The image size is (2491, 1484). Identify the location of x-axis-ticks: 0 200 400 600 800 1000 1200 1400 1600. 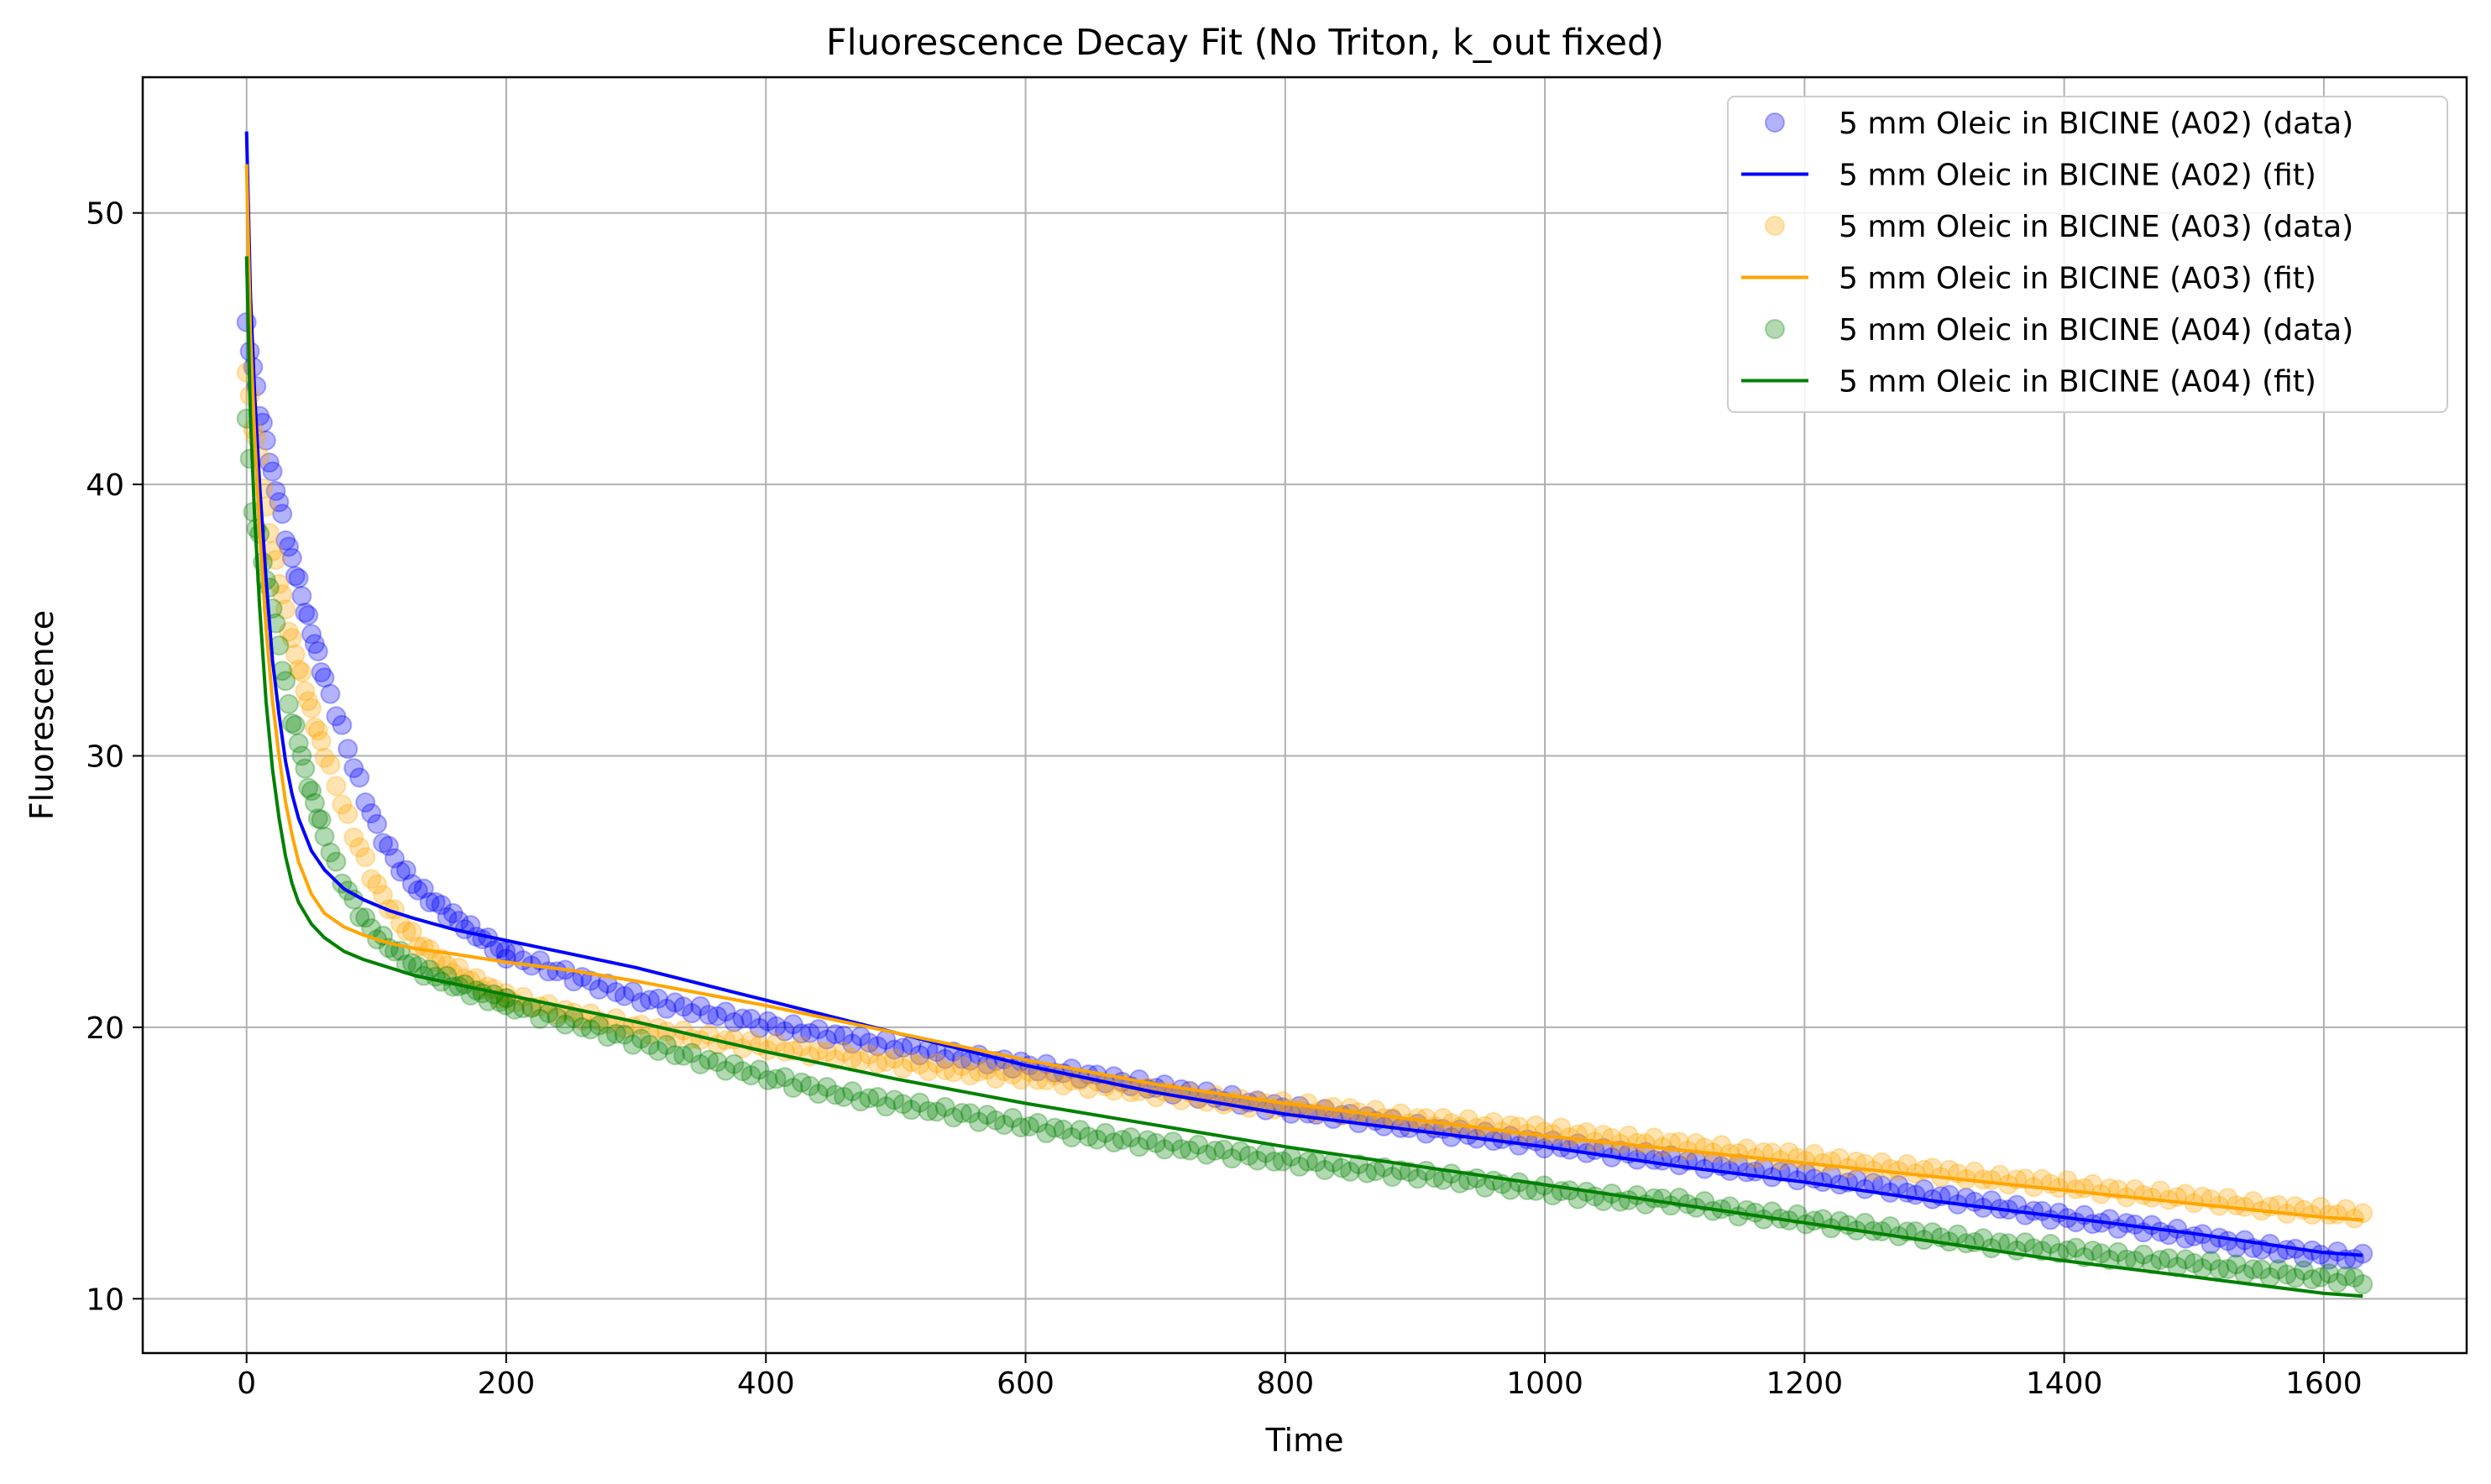
(1300, 1377).